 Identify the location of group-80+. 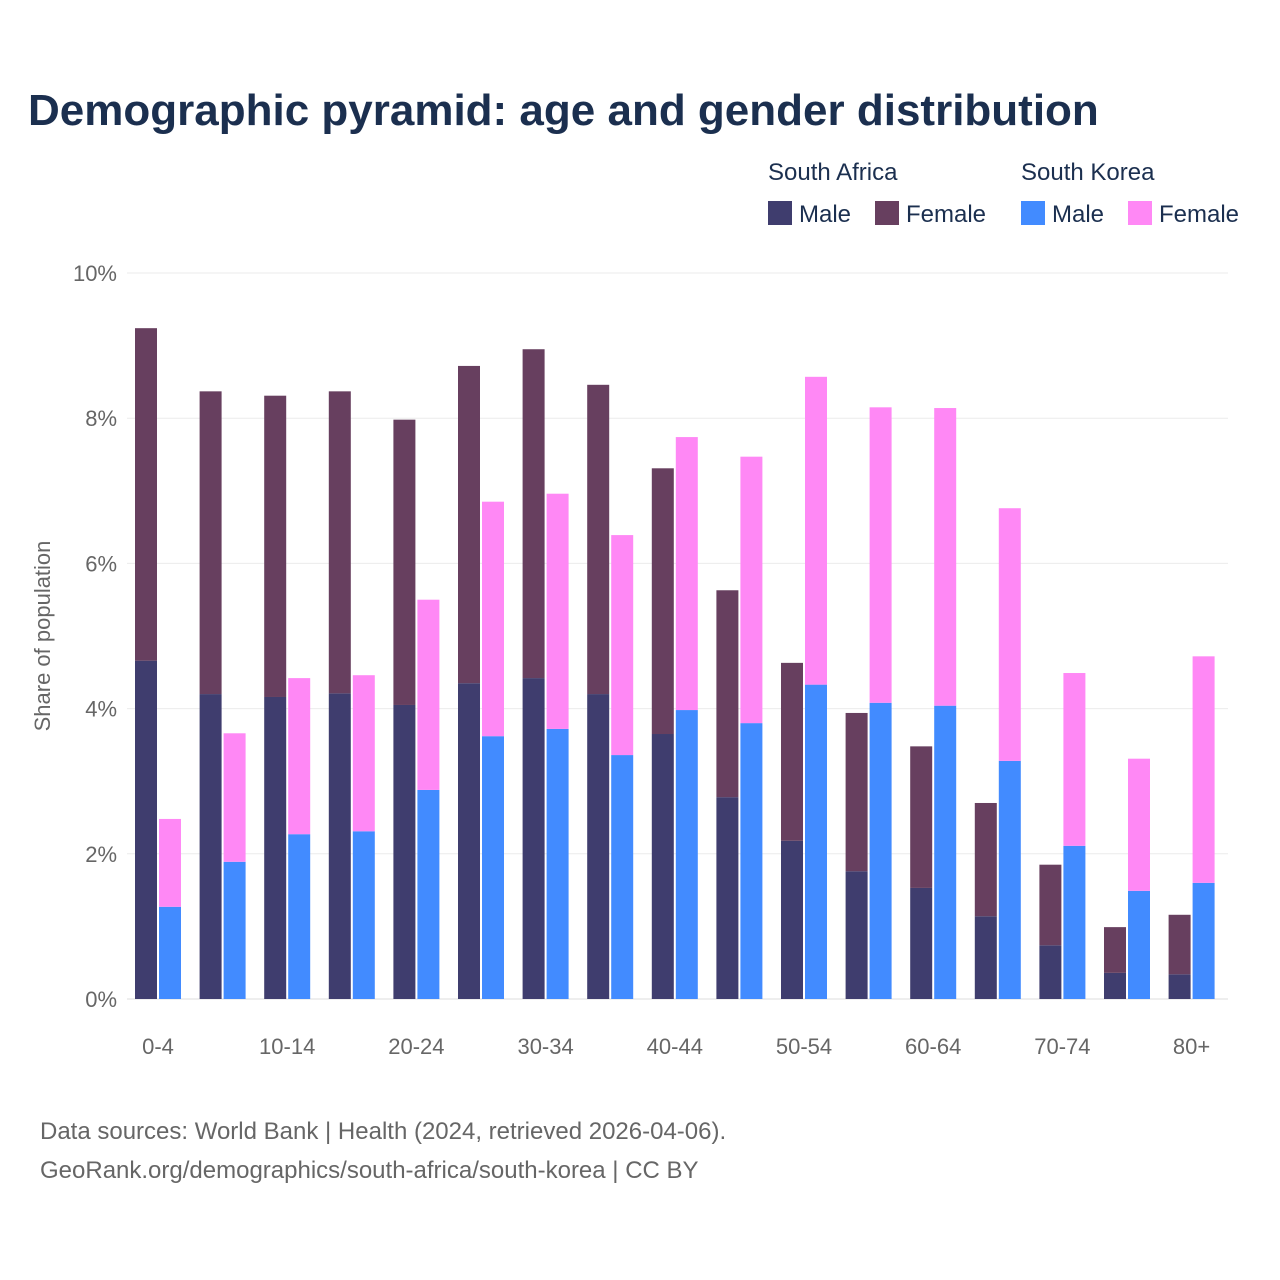
(1191, 827).